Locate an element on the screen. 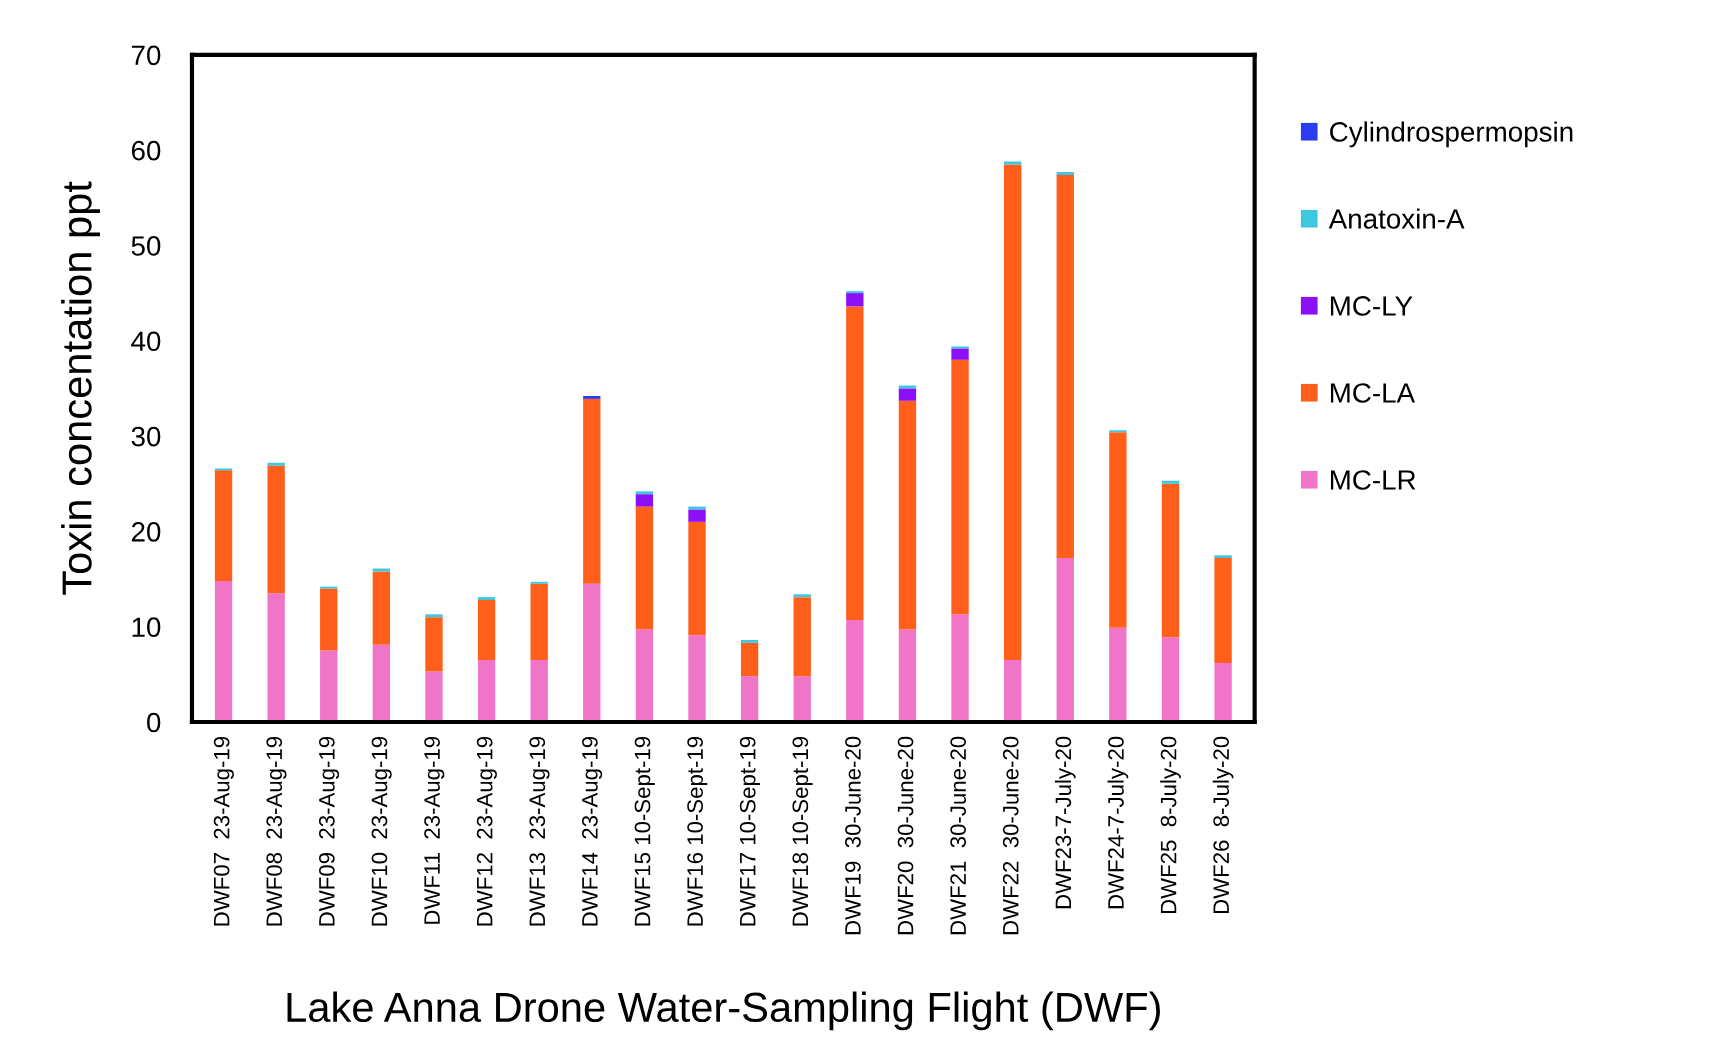 The image size is (1714, 1054). y-tick-label: 20 is located at coordinates (146, 532).